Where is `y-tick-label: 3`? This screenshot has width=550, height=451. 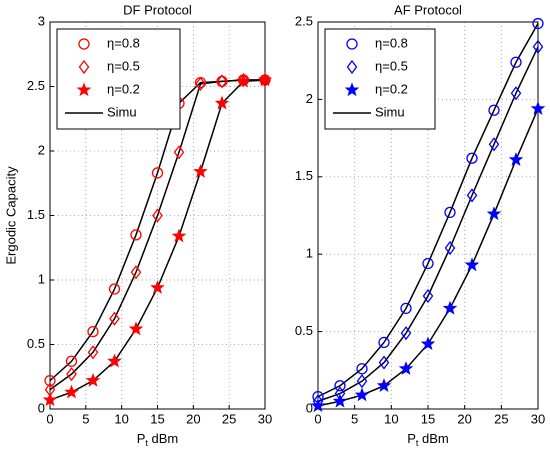 y-tick-label: 3 is located at coordinates (41, 20).